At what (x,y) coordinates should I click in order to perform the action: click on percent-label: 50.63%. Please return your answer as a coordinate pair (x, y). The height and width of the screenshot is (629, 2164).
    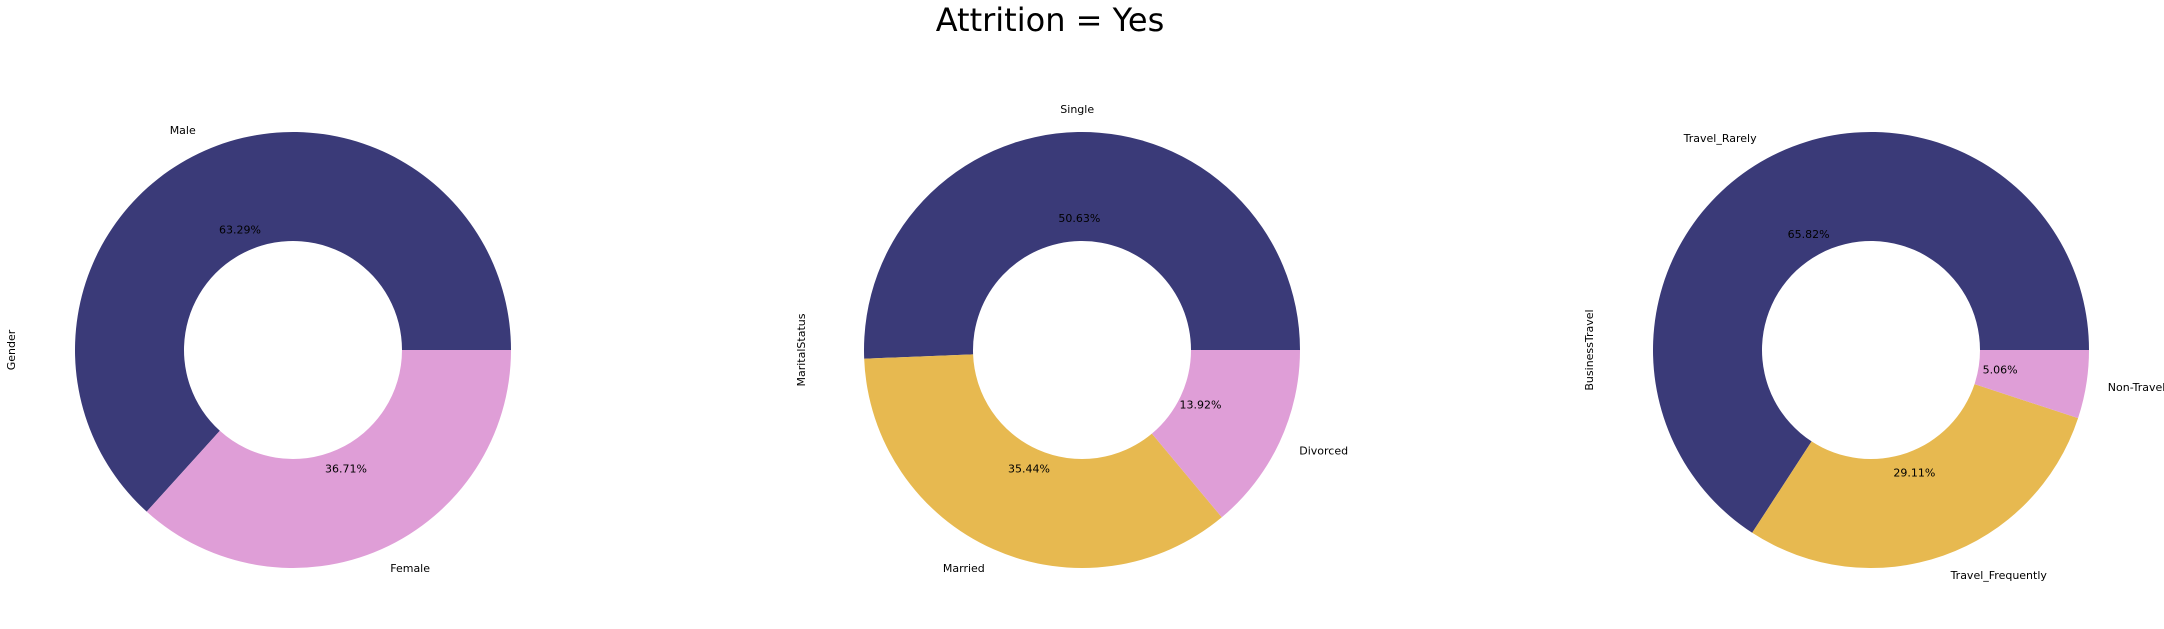
    Looking at the image, I should click on (1079, 218).